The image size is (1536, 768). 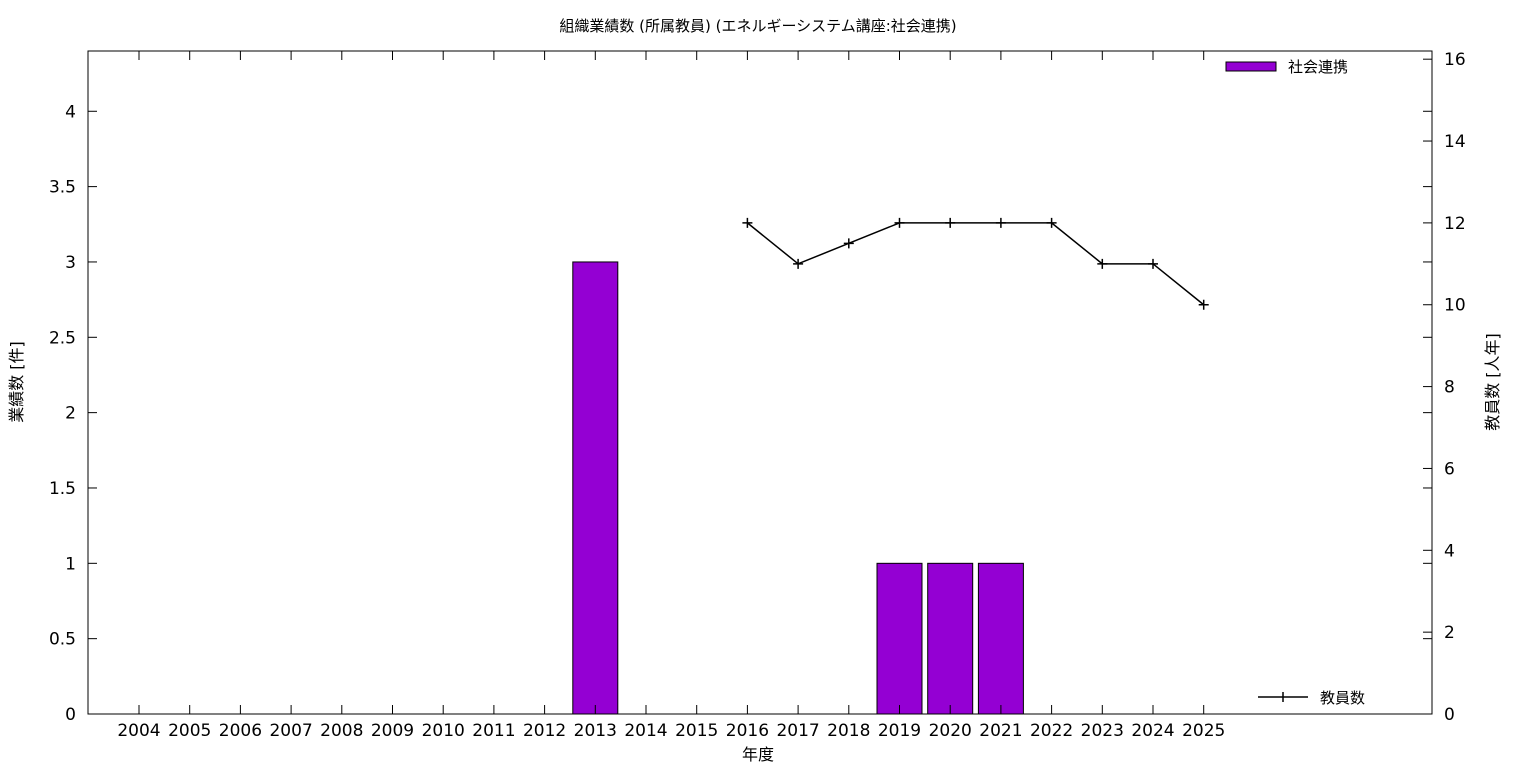 What do you see at coordinates (757, 26) in the screenshot?
I see `chart-title: 組織業績数 (所属教員) (エネルギーシステム講座:社会連携)` at bounding box center [757, 26].